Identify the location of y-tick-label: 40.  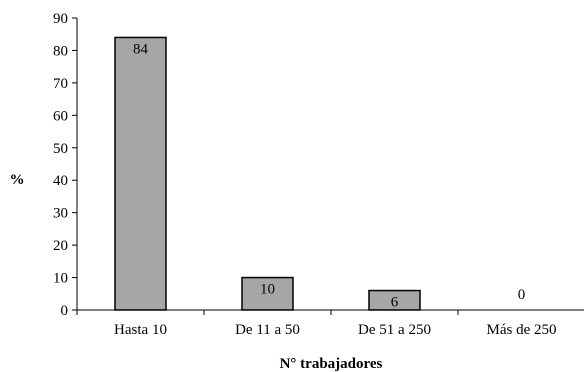
(60, 181).